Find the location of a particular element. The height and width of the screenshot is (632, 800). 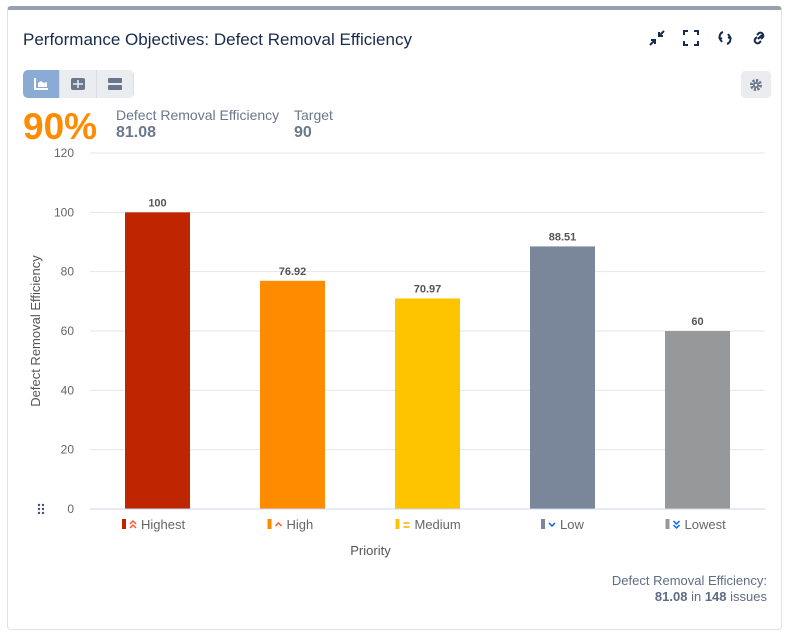

priority-high-icon is located at coordinates (278, 524).